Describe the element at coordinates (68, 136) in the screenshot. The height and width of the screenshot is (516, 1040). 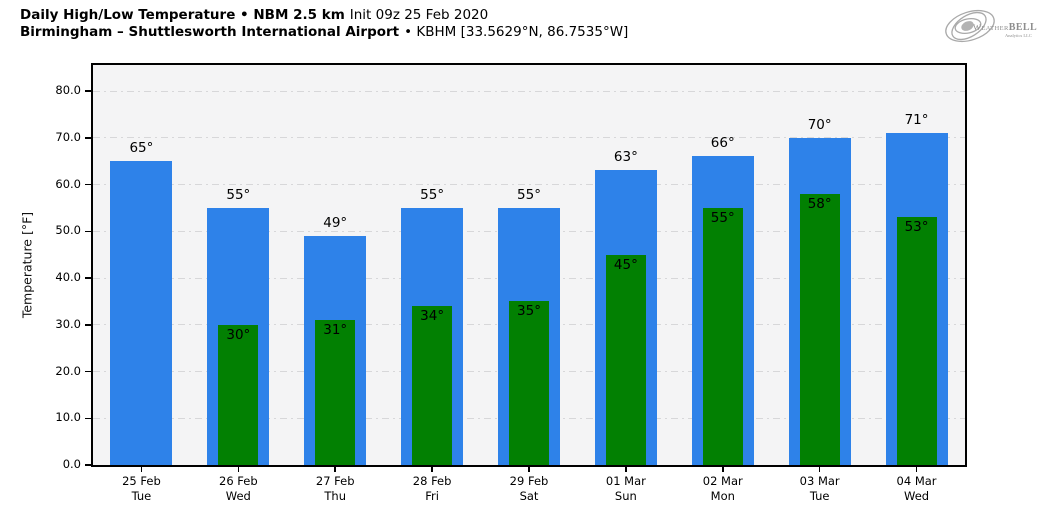
I see `y-tick-label-70: 70.0` at that location.